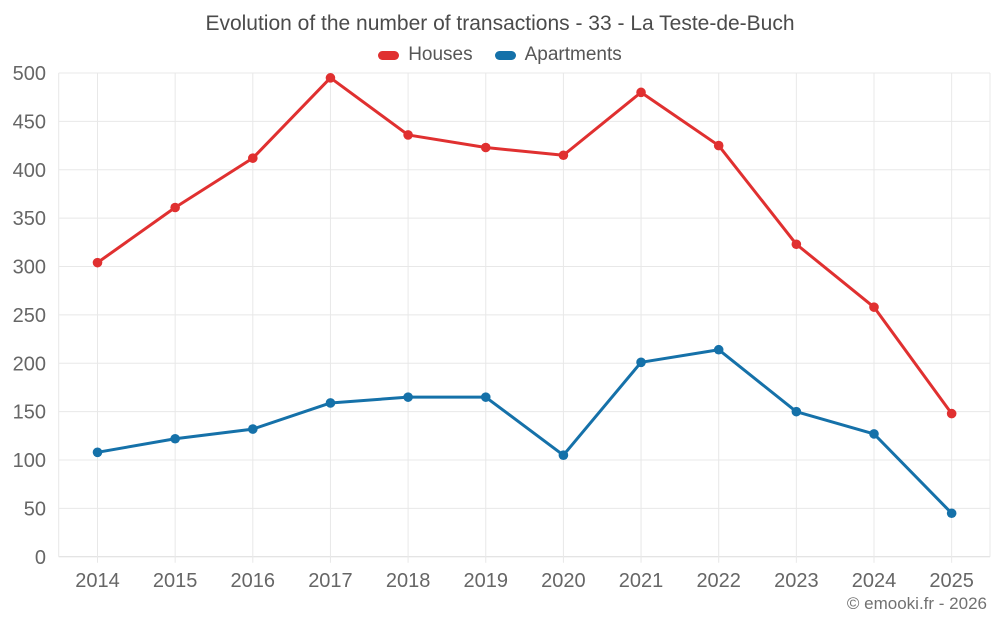 This screenshot has height=625, width=1000. What do you see at coordinates (951, 513) in the screenshot?
I see `data-point-apartments-2025` at bounding box center [951, 513].